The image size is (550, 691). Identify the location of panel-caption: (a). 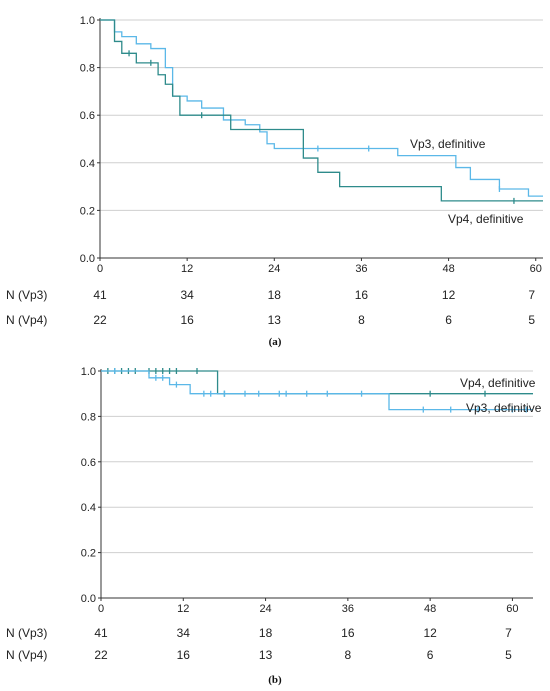
(275, 342).